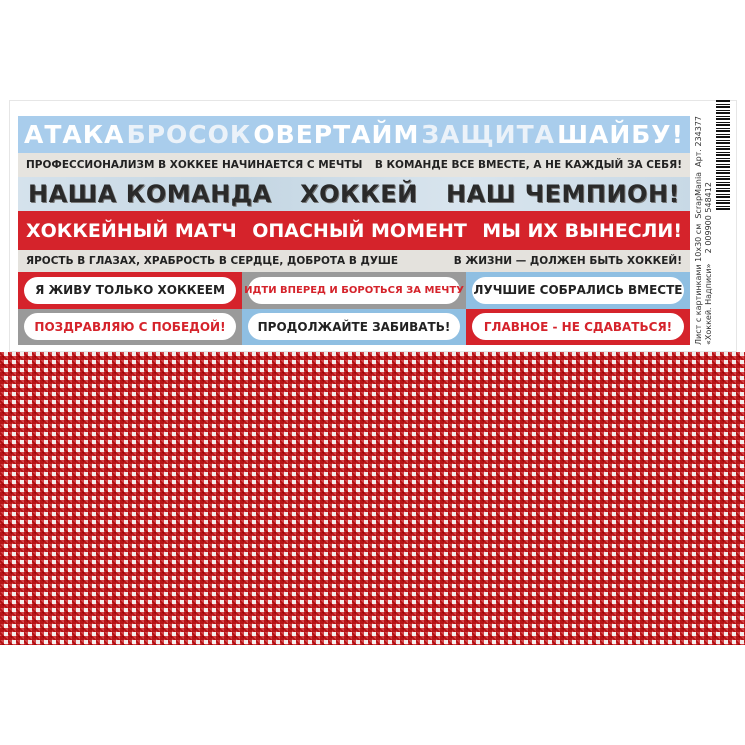 This screenshot has height=745, width=745. What do you see at coordinates (130, 290) in the screenshot?
I see `pill-sticker: Я ЖИВУ ТОЛЬКО ХОККЕЕМ` at bounding box center [130, 290].